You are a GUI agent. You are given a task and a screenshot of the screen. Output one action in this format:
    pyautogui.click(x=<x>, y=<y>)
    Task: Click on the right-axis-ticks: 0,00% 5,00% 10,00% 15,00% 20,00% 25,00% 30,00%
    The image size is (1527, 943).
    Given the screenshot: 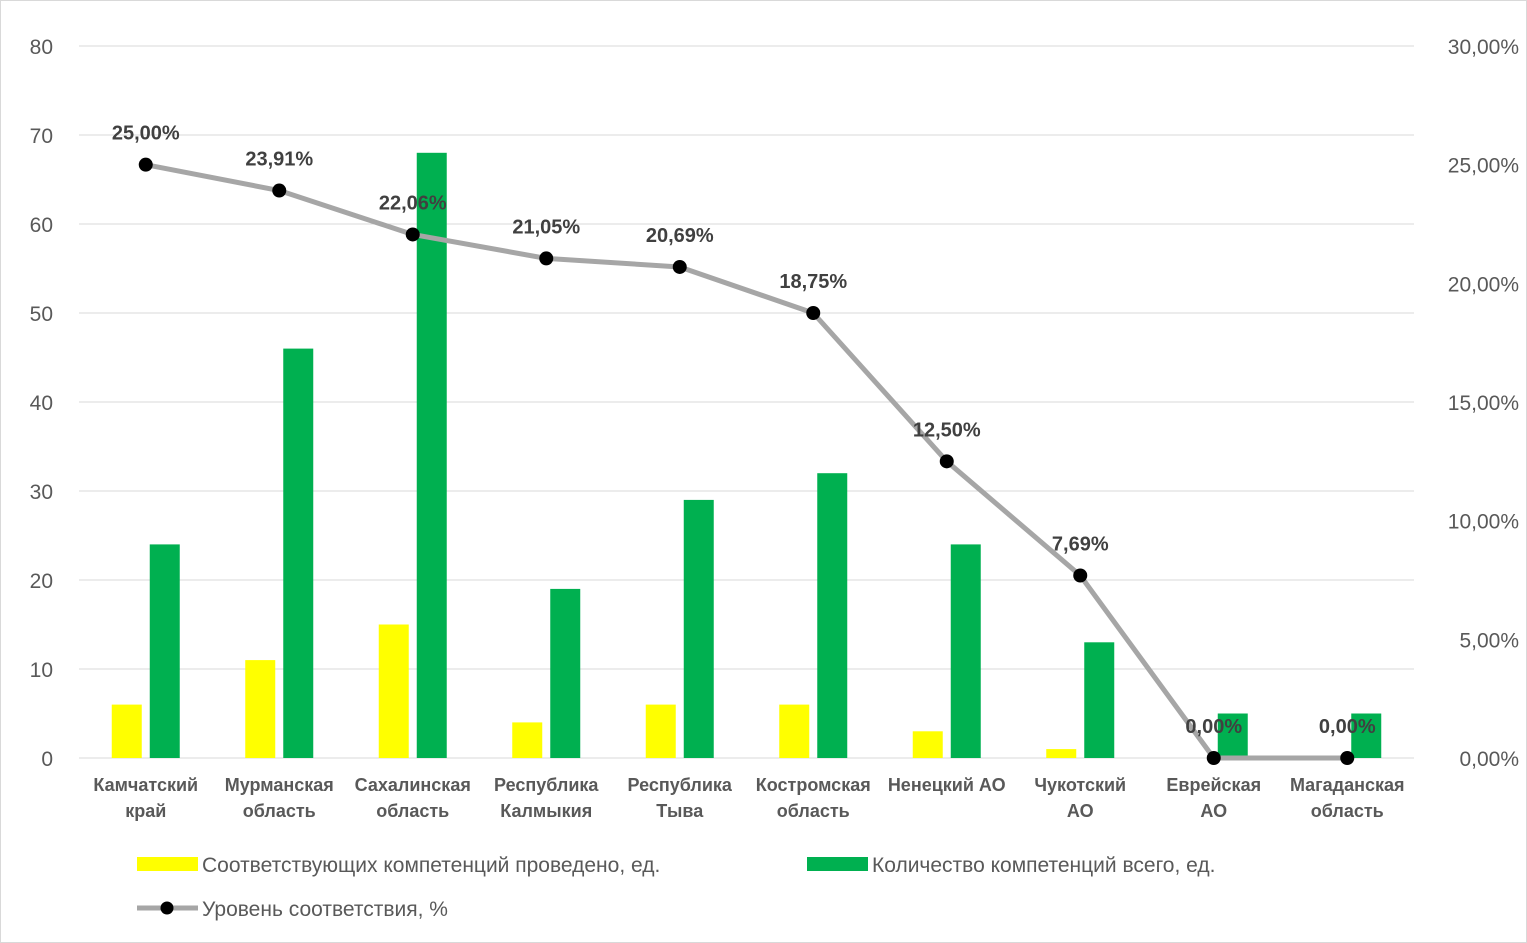 What is the action you would take?
    pyautogui.click(x=1483, y=403)
    